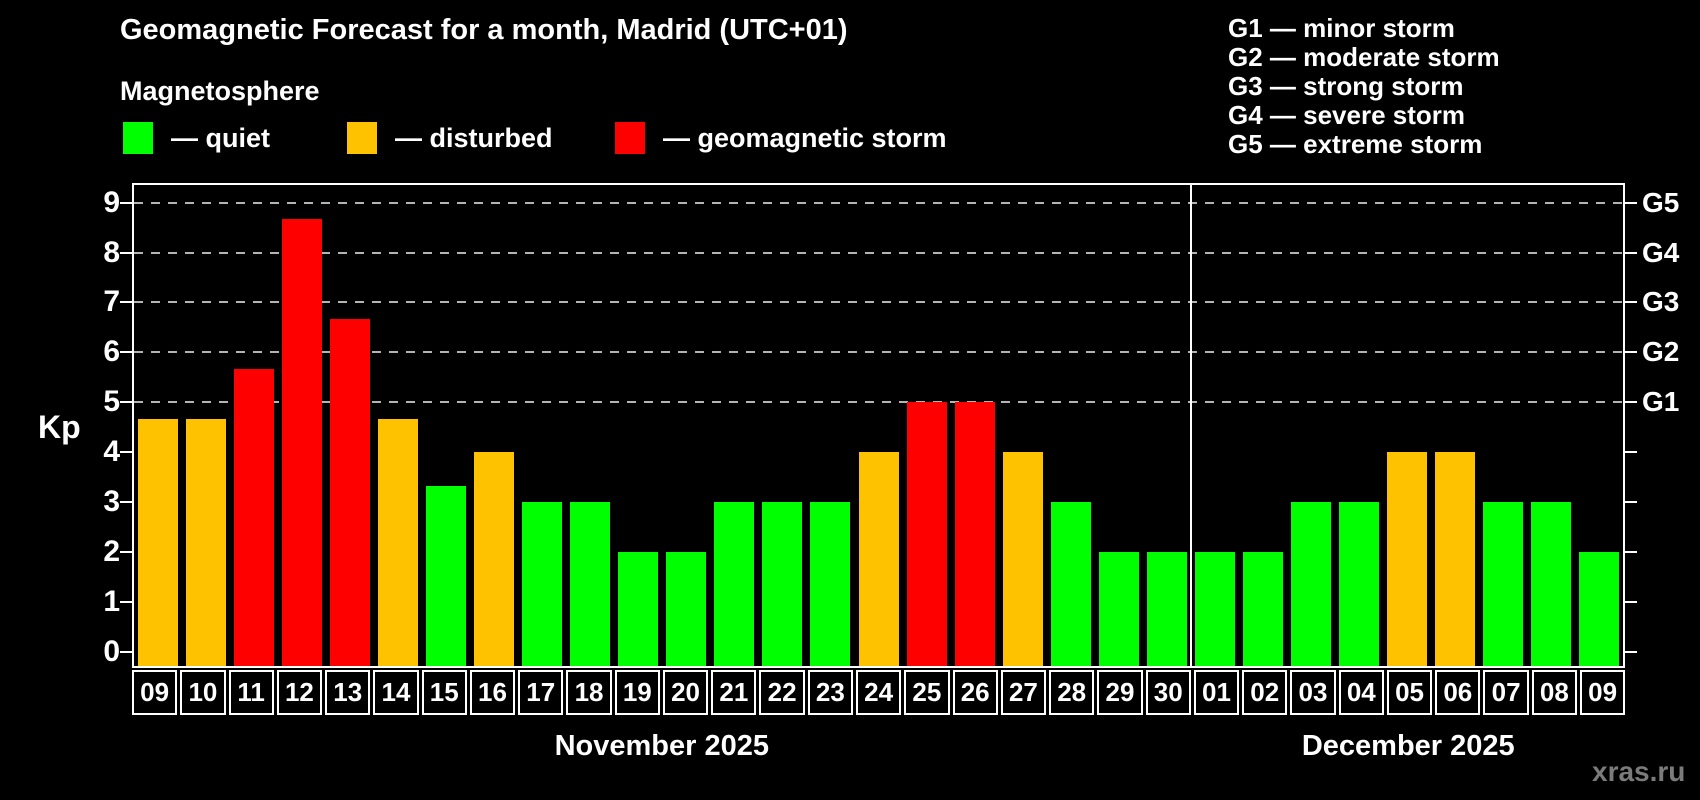 This screenshot has height=800, width=1700. Describe the element at coordinates (1168, 692) in the screenshot. I see `date-cell: 30` at that location.